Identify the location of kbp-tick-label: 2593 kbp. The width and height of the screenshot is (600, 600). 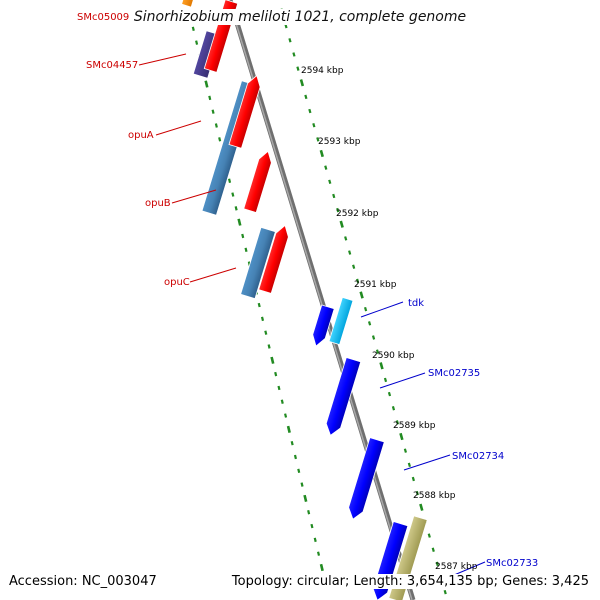
(339, 142).